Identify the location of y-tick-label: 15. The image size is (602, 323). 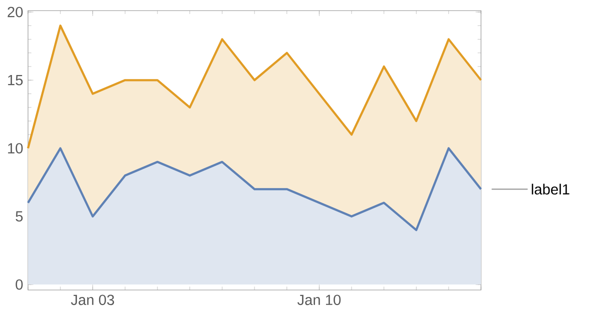
(15, 80).